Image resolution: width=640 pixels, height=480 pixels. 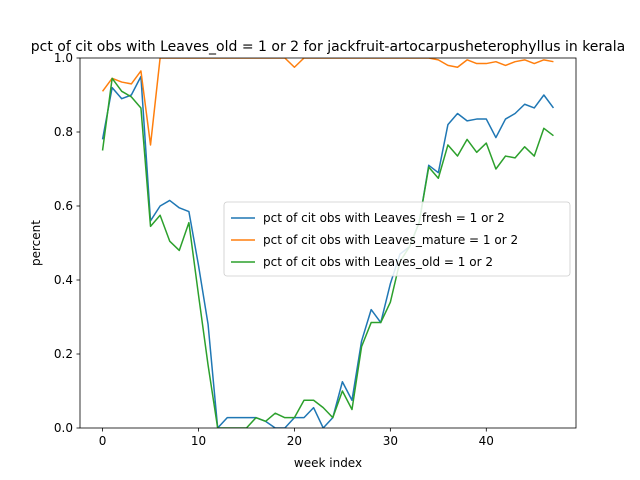 What do you see at coordinates (63, 354) in the screenshot?
I see `y-tick-label: 0.2` at bounding box center [63, 354].